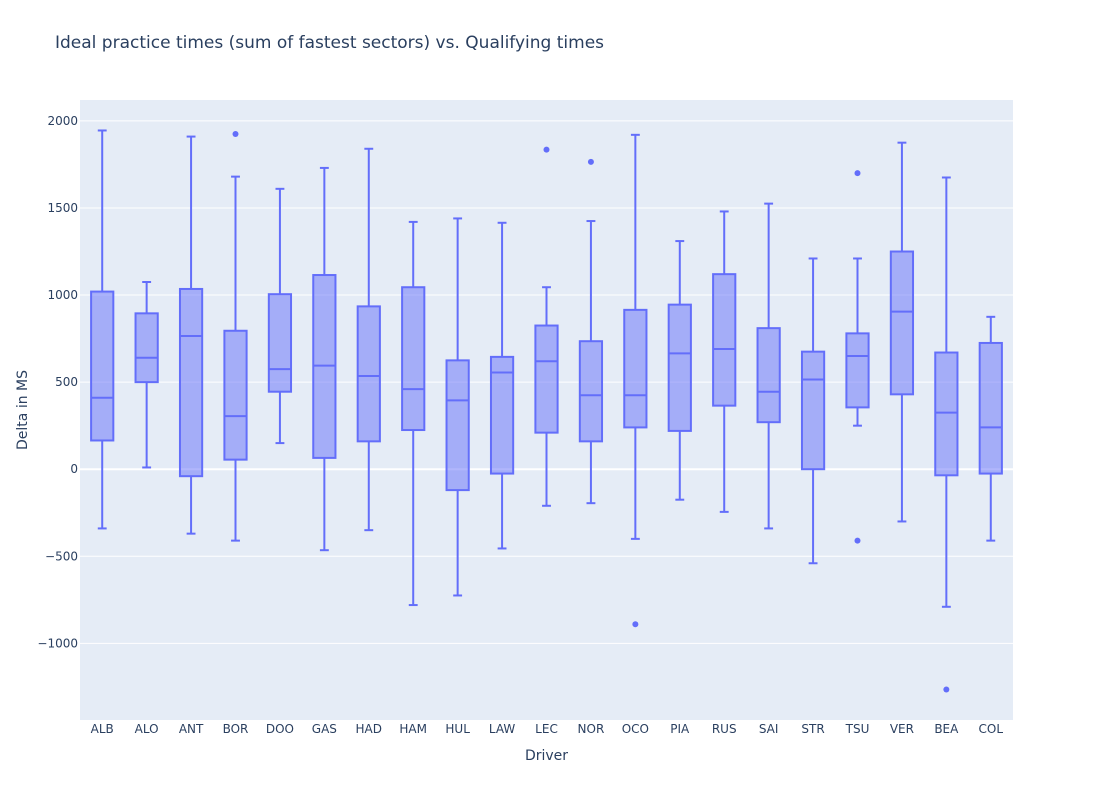  I want to click on x-tick-label: LAW, so click(502, 729).